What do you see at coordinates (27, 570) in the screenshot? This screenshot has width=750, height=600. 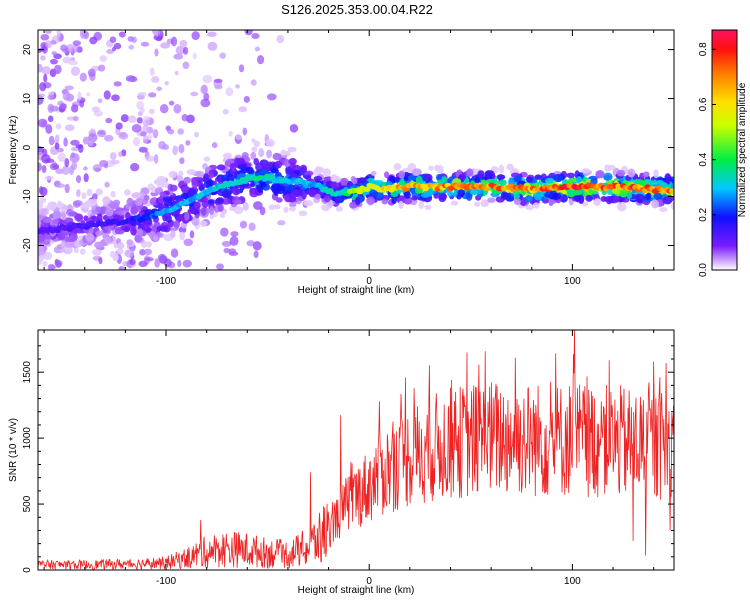 I see `snr-y-tick-label: 0` at bounding box center [27, 570].